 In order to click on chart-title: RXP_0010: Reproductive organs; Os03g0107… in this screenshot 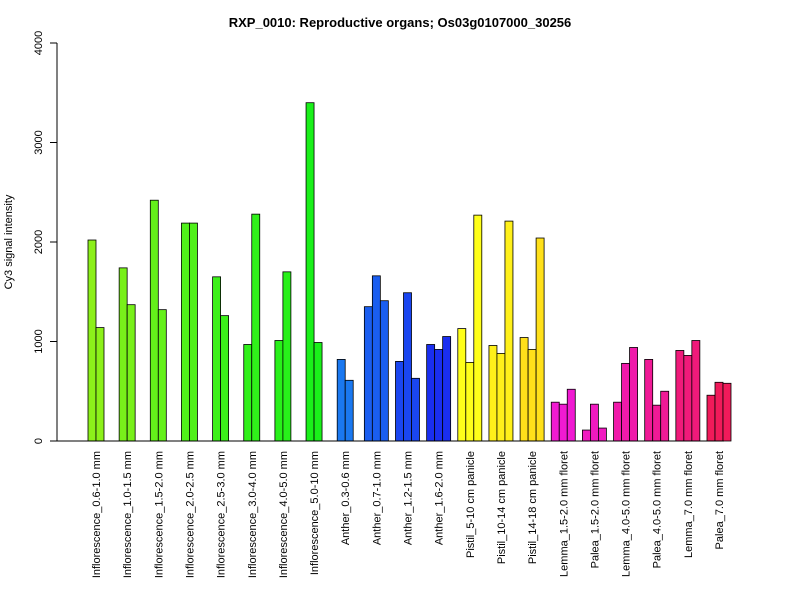, I will do `click(400, 22)`.